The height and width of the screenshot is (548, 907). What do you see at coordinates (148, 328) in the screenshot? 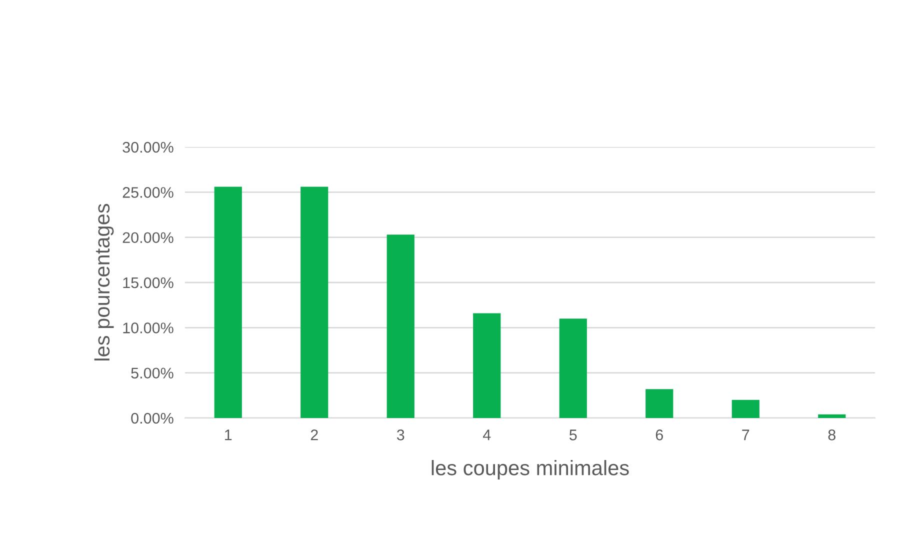
I see `y-tick-label: 10.00%` at bounding box center [148, 328].